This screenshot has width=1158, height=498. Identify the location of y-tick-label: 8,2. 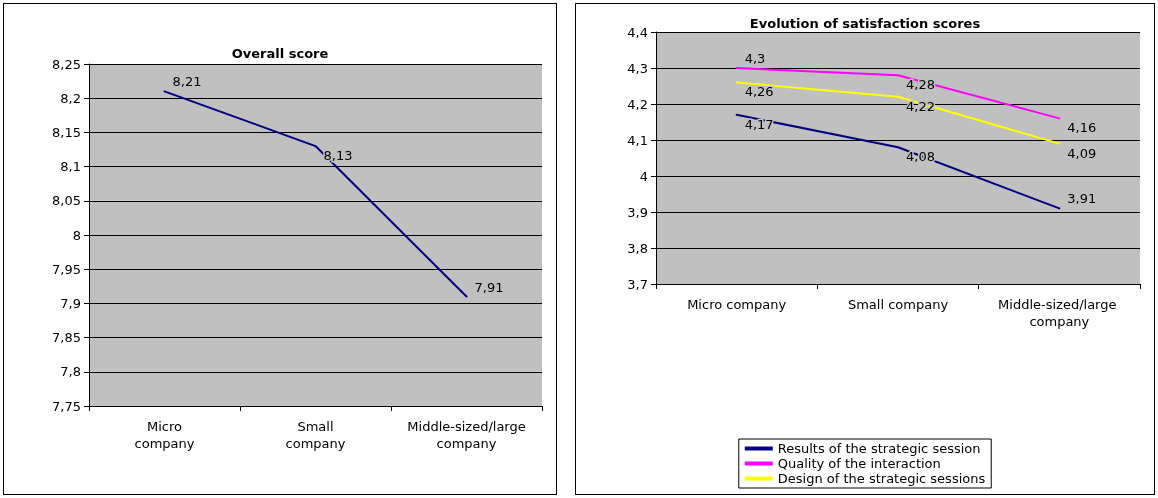
(70, 98).